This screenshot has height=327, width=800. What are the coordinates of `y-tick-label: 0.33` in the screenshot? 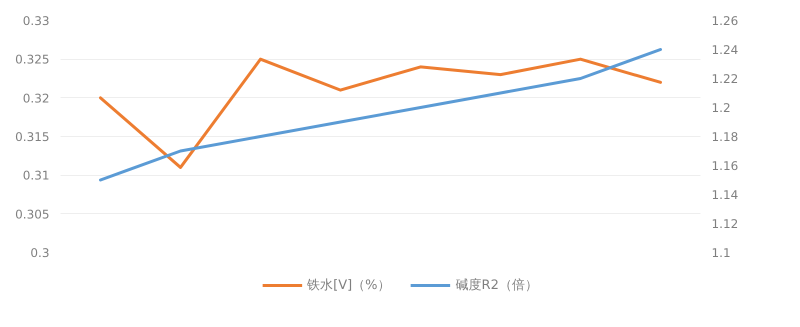 It's located at (36, 21).